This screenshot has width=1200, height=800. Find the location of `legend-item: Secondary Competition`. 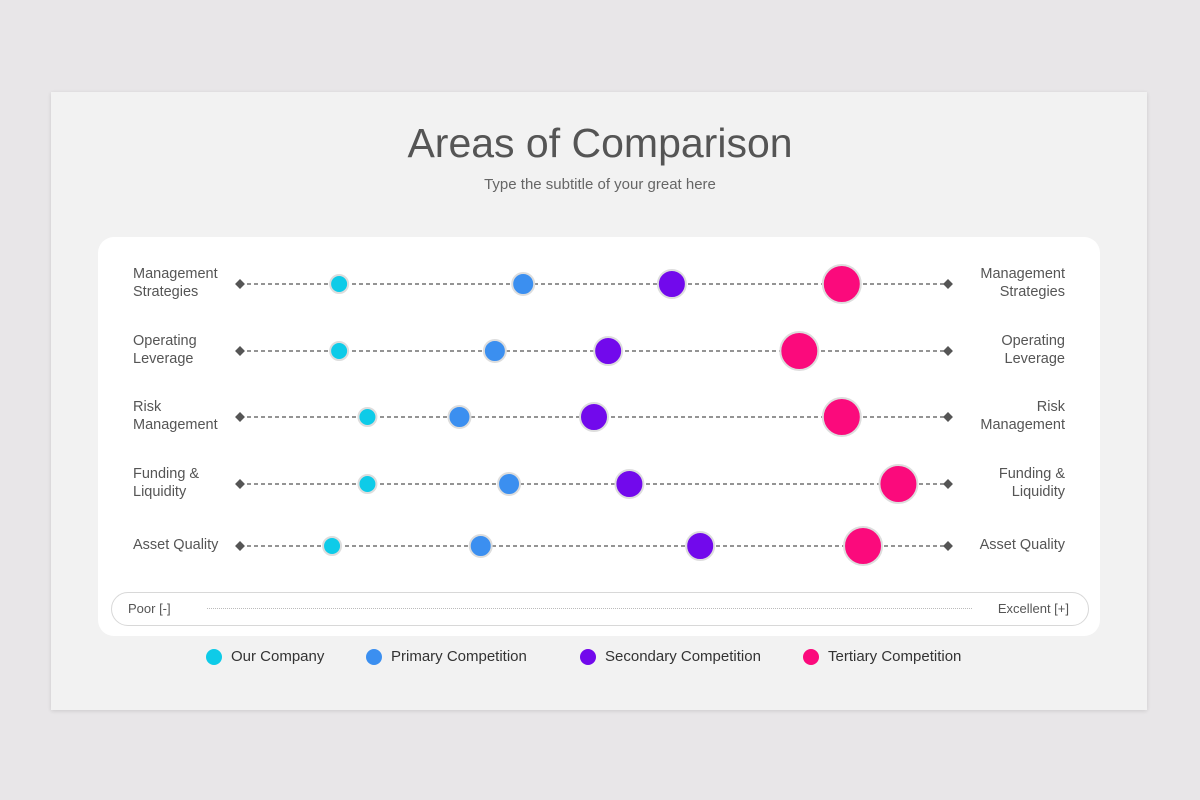

legend-item: Secondary Competition is located at coordinates (670, 656).